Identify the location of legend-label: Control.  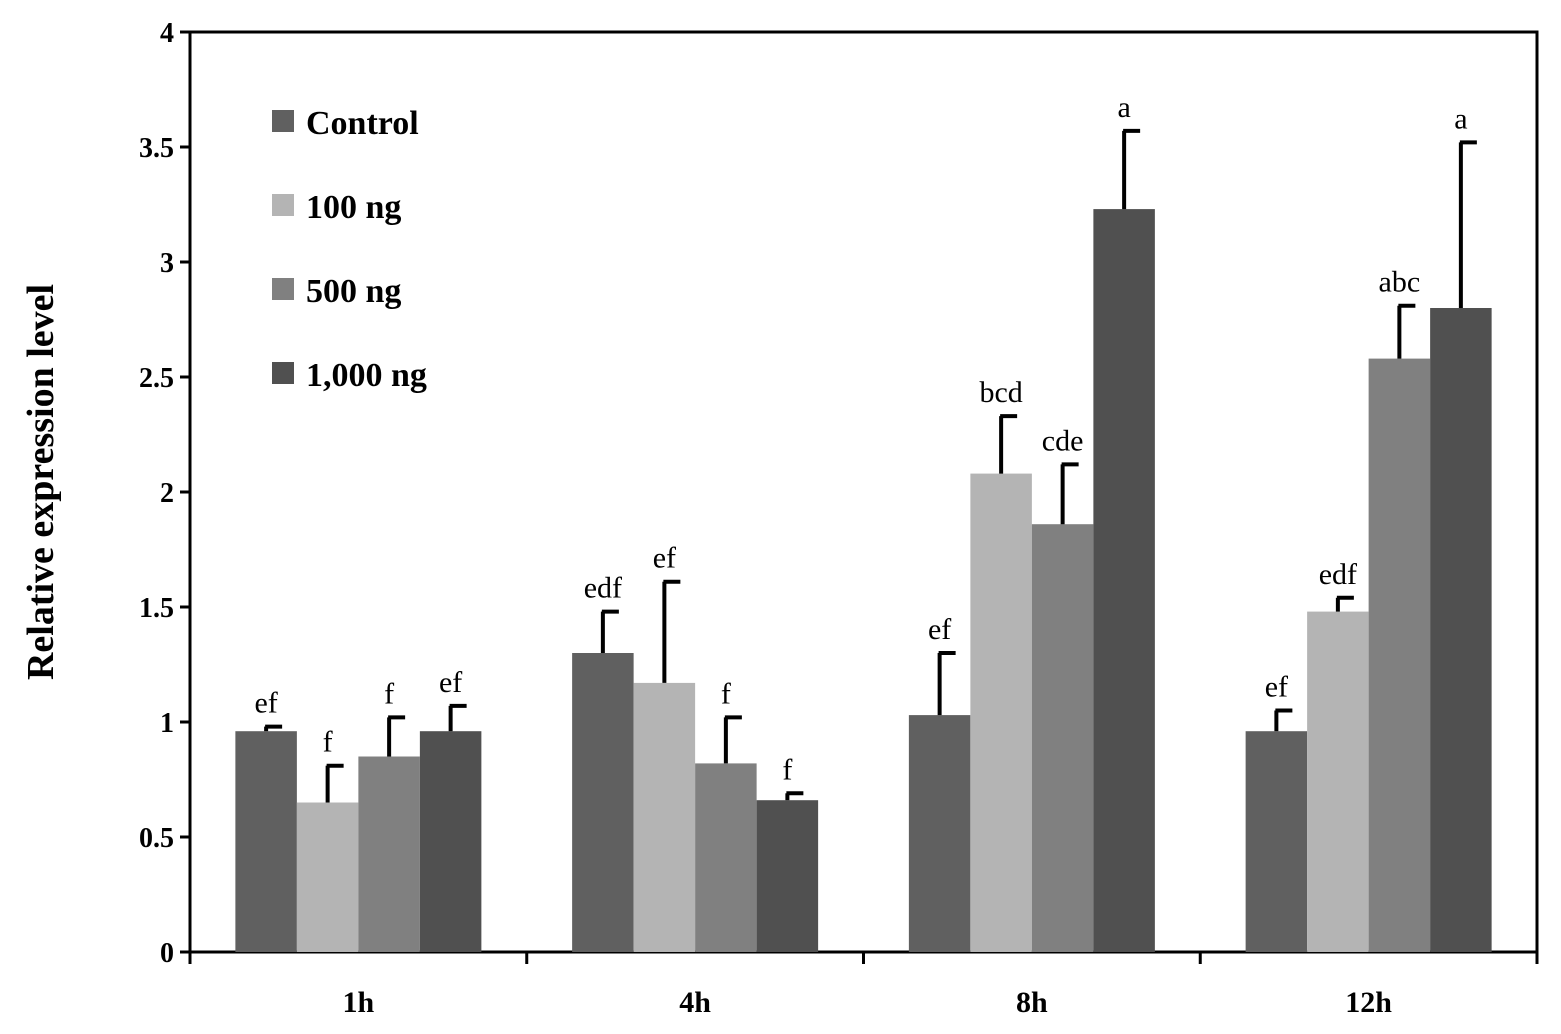
(362, 123).